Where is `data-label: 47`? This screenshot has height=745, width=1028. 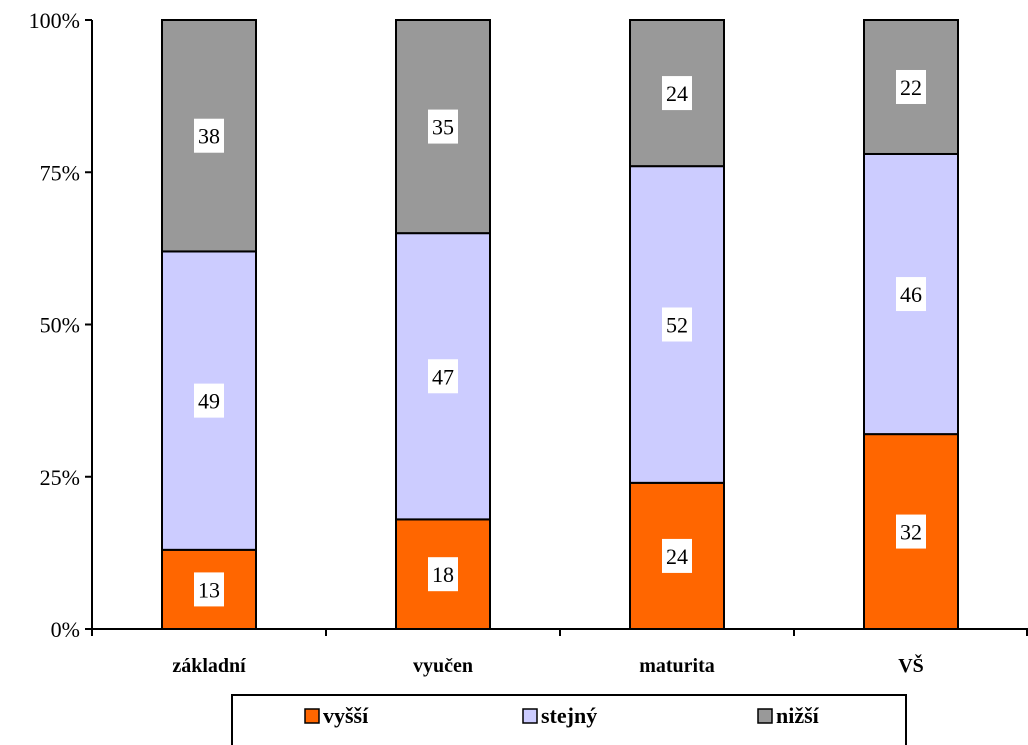
data-label: 47 is located at coordinates (443, 376).